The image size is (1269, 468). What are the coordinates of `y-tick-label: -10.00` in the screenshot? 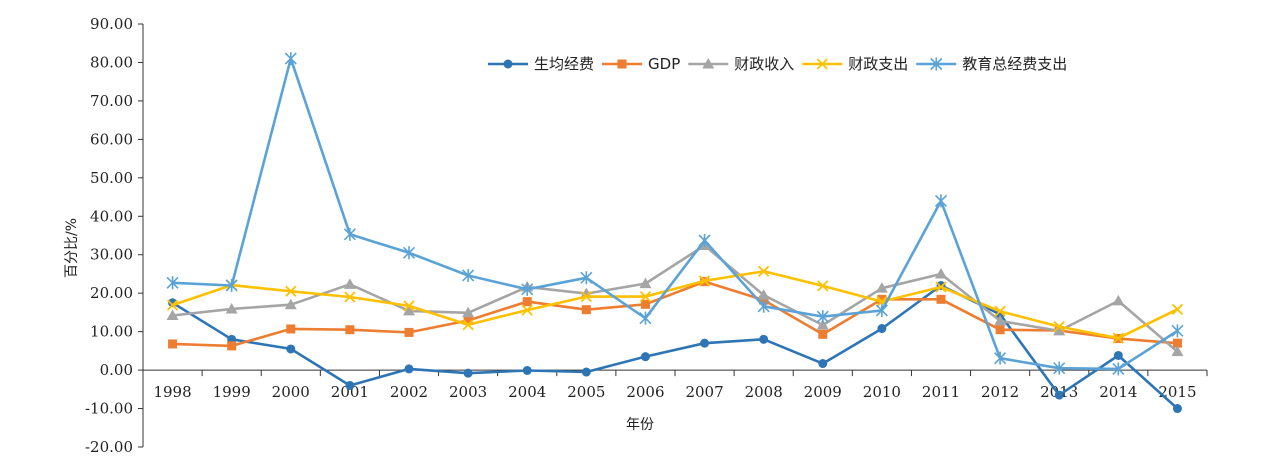 It's located at (109, 409).